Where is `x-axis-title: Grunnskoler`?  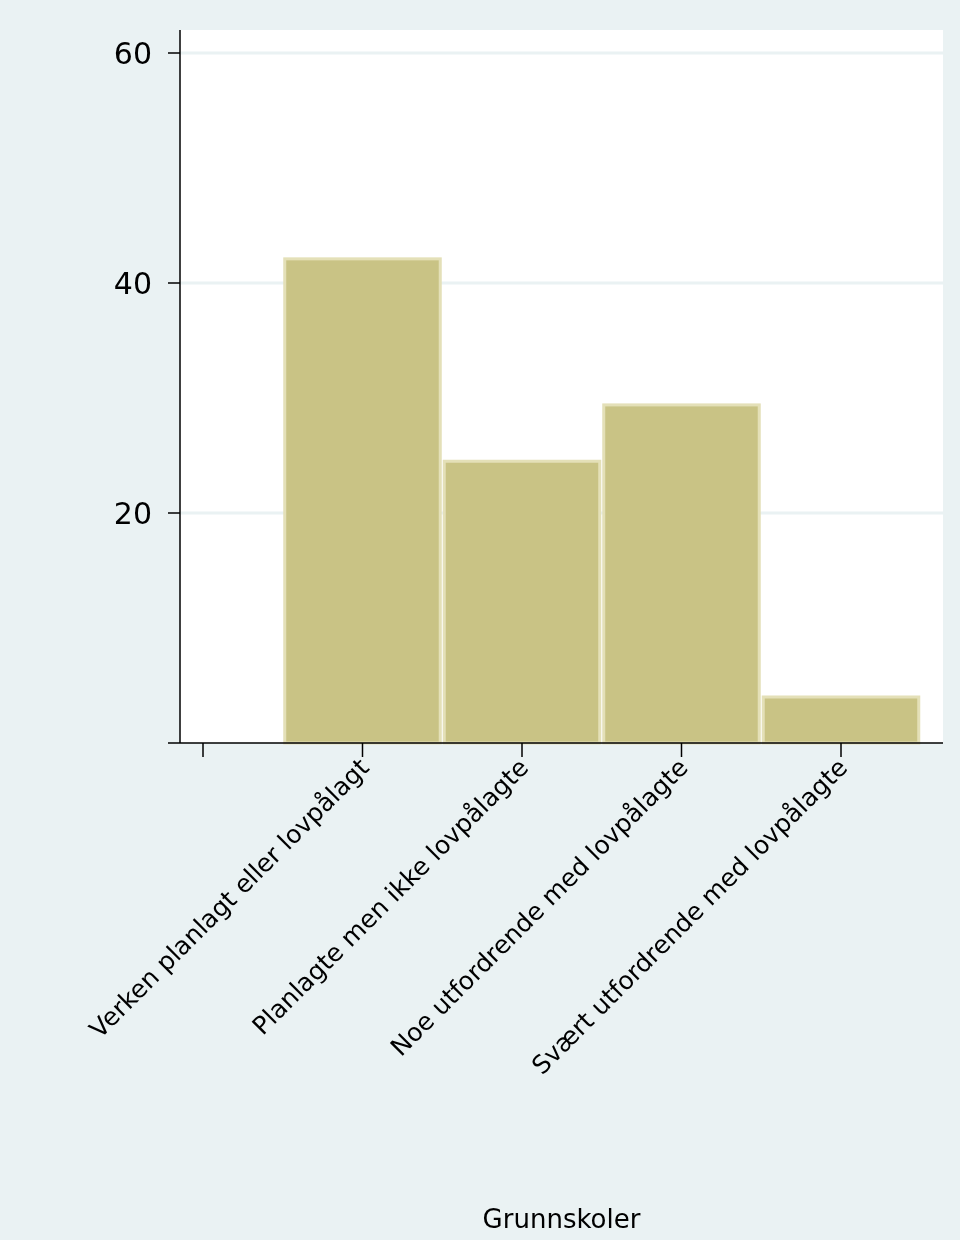 x-axis-title: Grunnskoler is located at coordinates (561, 1219).